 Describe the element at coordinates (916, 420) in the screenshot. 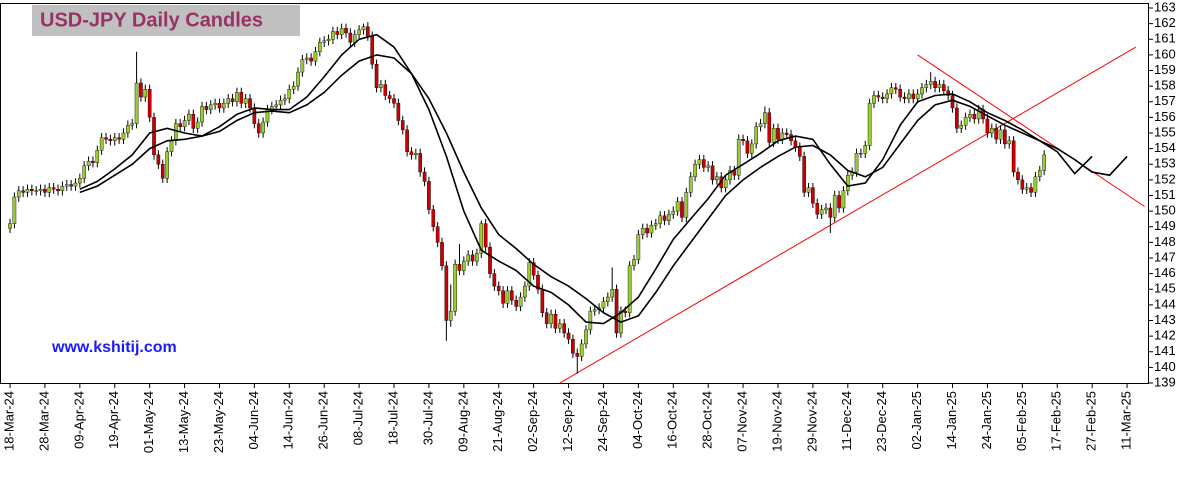

I see `x-tick-label: 02-Jan-25` at that location.